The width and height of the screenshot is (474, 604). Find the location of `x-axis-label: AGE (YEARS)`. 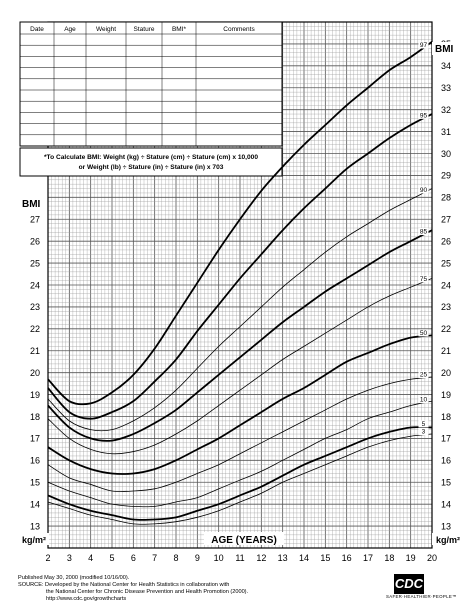

x-axis-label: AGE (YEARS) is located at coordinates (244, 540).